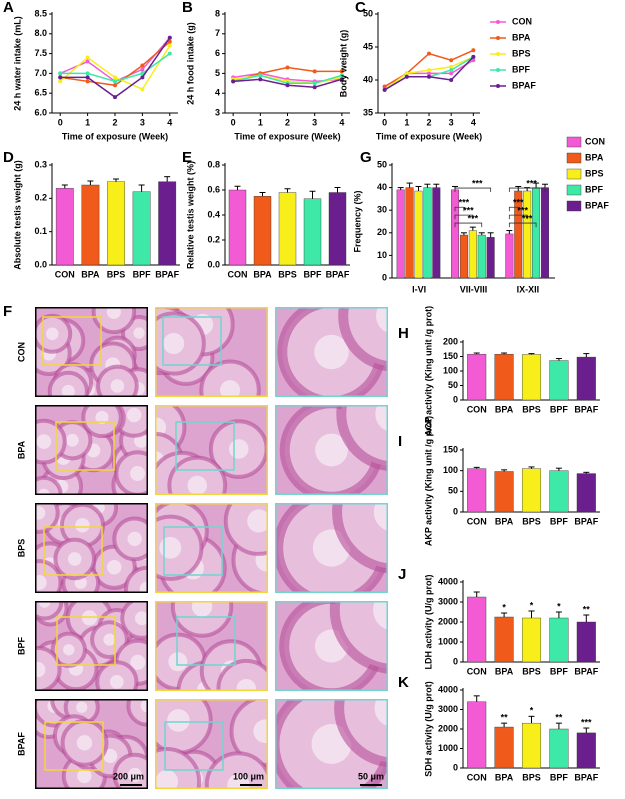 The height and width of the screenshot is (799, 625). Describe the element at coordinates (338, 274) in the screenshot. I see `x-tick-label: BPAF` at that location.